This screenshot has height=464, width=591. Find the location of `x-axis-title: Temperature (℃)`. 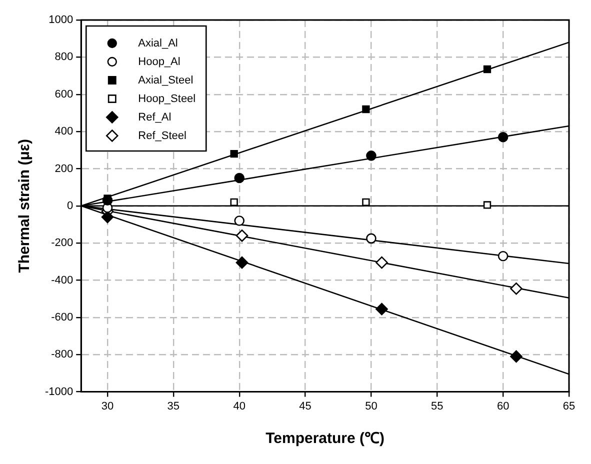

x-axis-title: Temperature (℃) is located at coordinates (325, 439).